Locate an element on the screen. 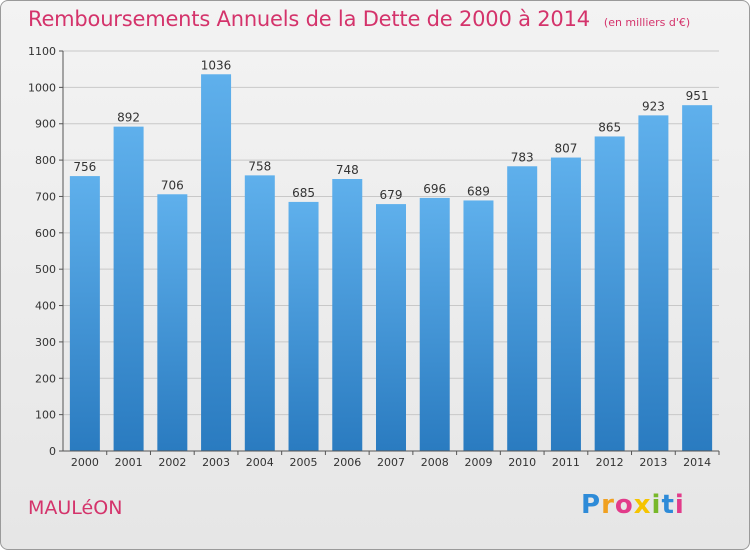  x-tick-label-2002: 2002 is located at coordinates (172, 462).